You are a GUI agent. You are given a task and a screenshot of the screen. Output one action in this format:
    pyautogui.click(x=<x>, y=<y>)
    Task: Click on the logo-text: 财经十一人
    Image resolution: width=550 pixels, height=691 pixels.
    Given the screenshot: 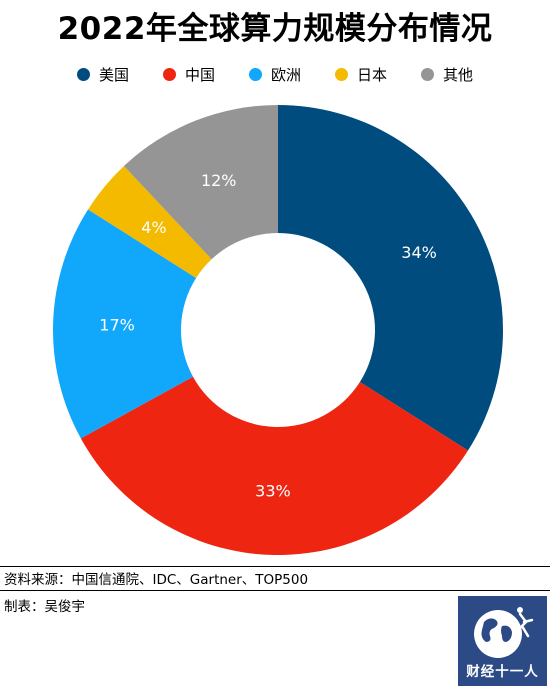 What is the action you would take?
    pyautogui.click(x=502, y=672)
    